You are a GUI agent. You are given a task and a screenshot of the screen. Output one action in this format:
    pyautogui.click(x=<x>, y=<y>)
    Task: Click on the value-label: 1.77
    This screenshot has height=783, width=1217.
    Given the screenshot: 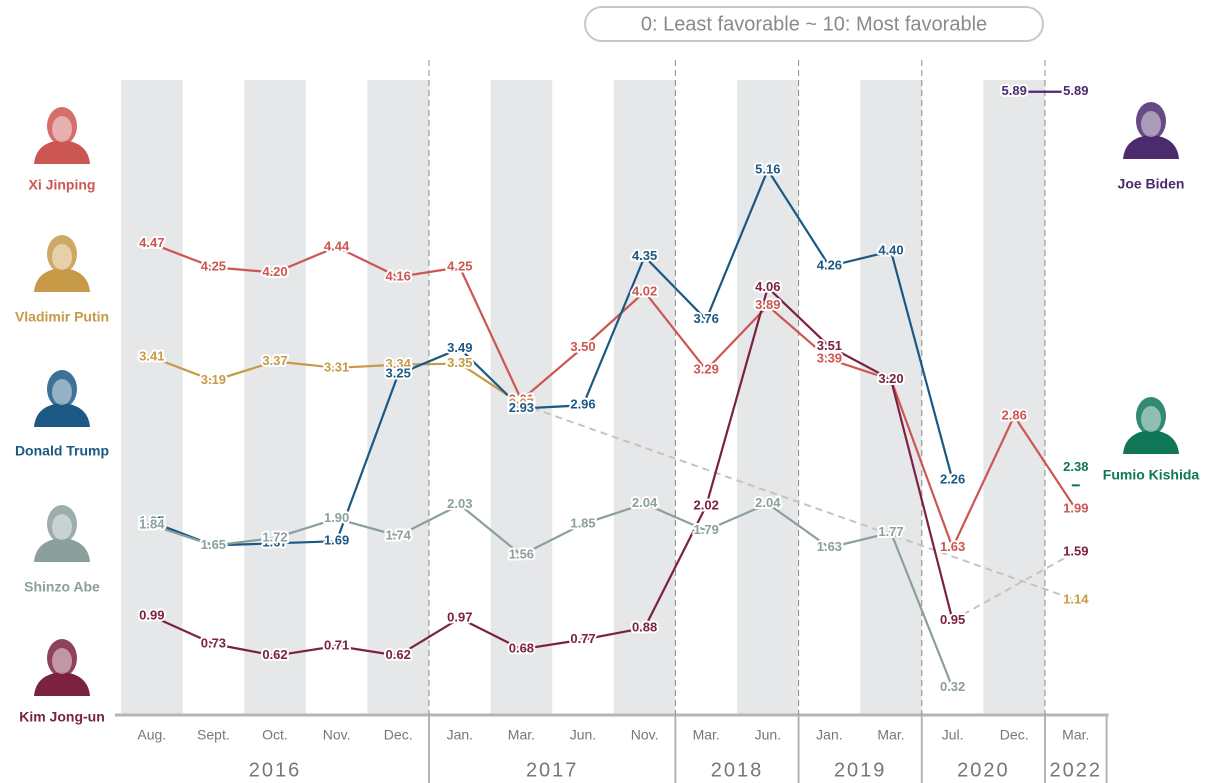 What is the action you would take?
    pyautogui.click(x=890, y=531)
    